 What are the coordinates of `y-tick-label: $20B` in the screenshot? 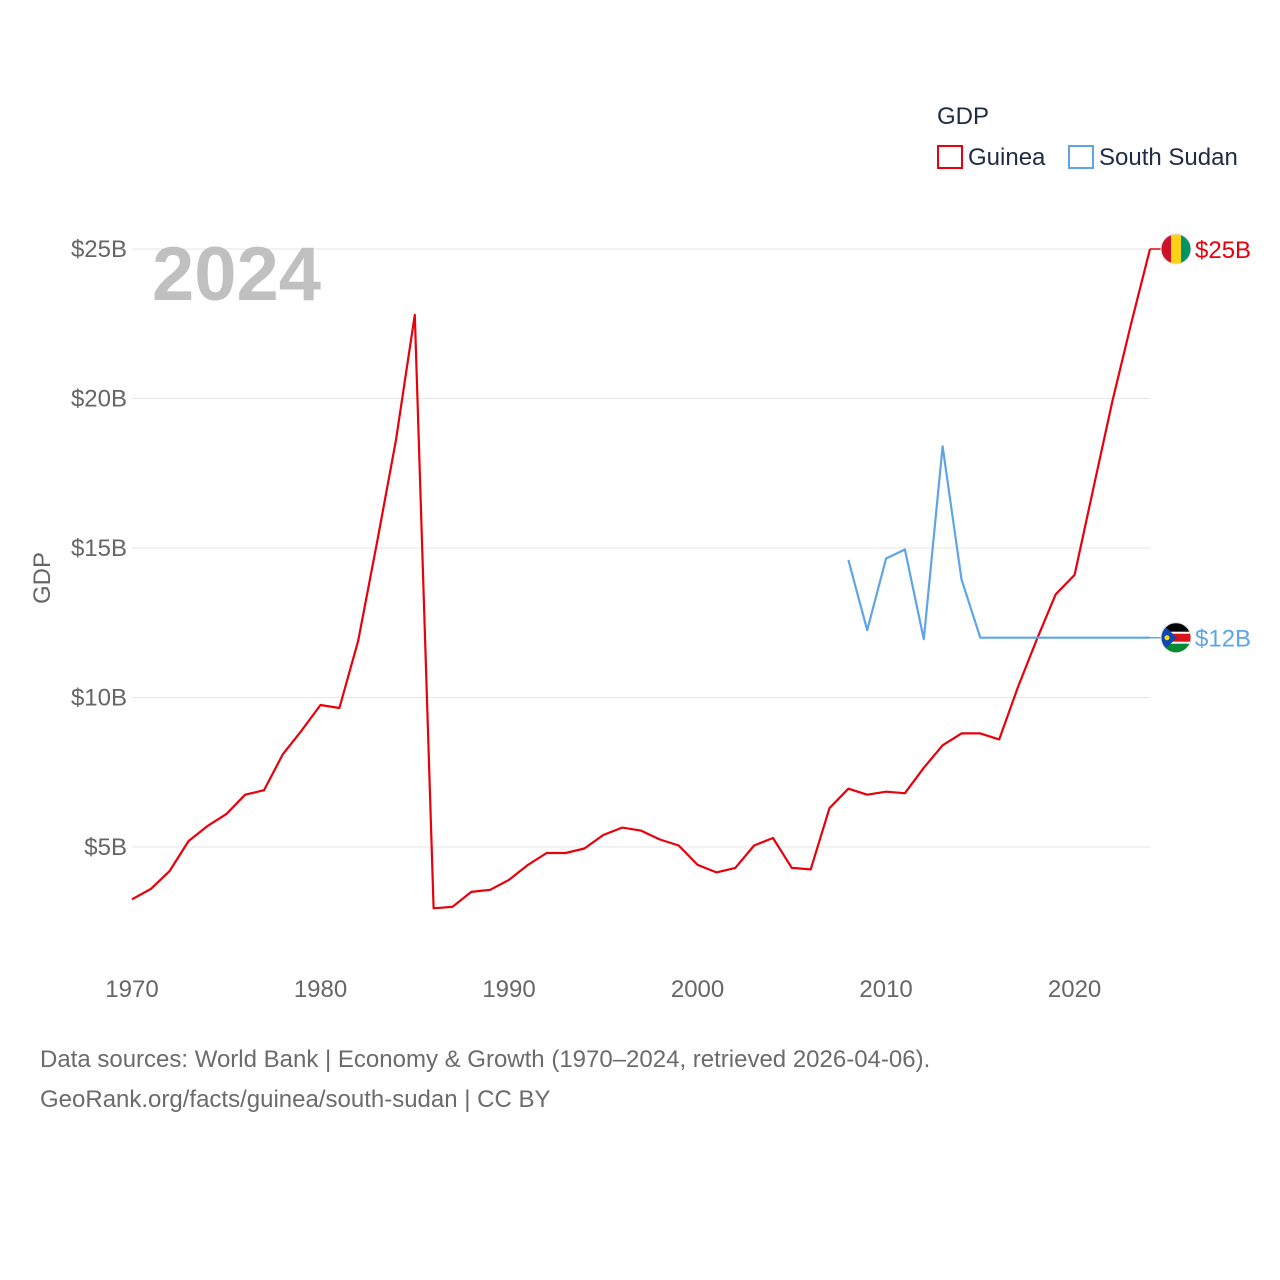 It's located at (99, 399).